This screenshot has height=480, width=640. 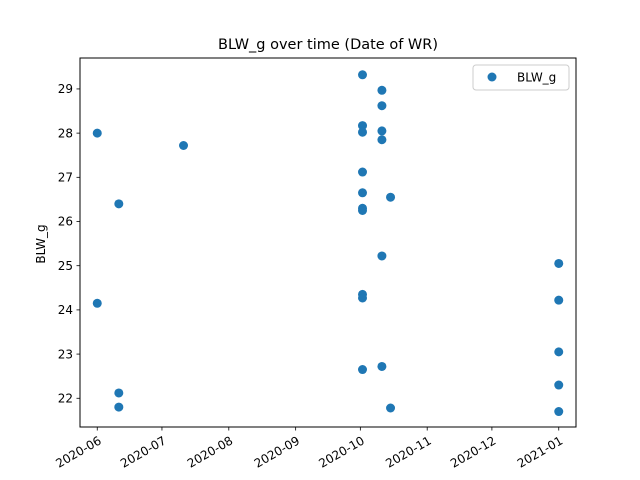 I want to click on y-tick-label: 28, so click(x=65, y=133).